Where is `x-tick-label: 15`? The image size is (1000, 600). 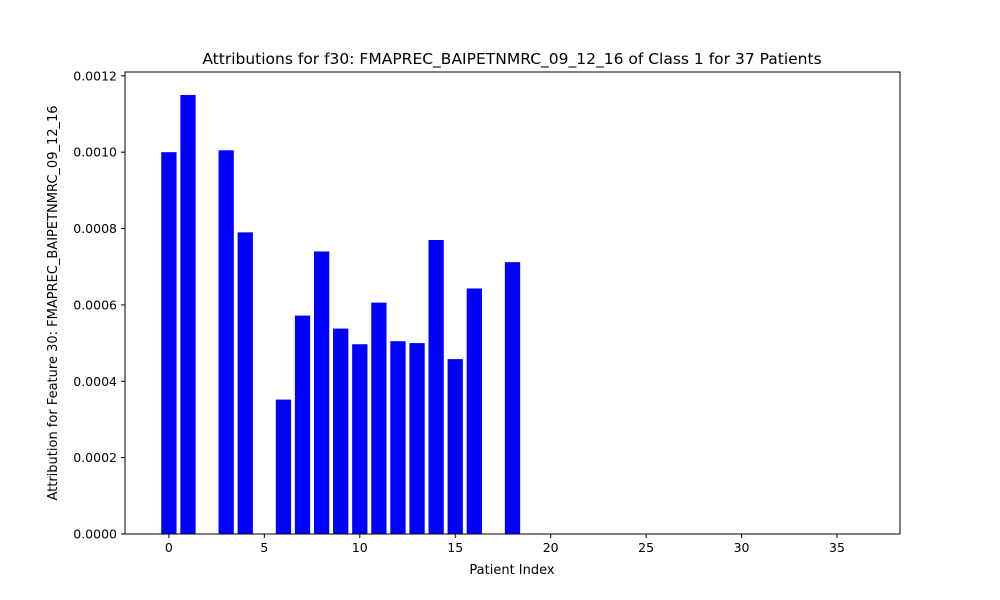
x-tick-label: 15 is located at coordinates (455, 547).